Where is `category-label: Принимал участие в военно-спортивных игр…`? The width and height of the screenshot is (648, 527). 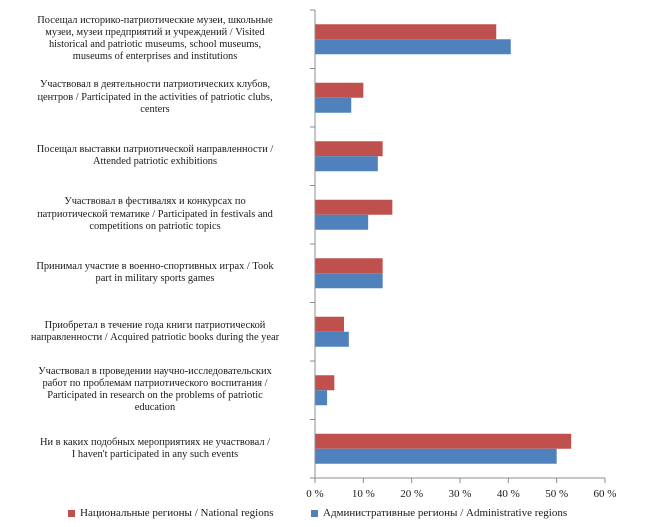
category-label: Принимал участие в военно-спортивных игр… is located at coordinates (155, 273).